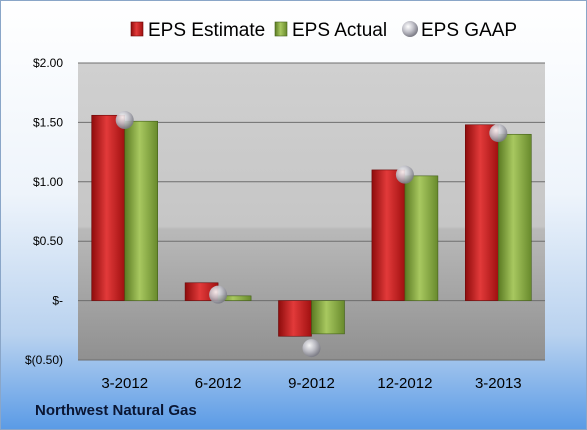  Describe the element at coordinates (281, 29) in the screenshot. I see `legend-eps-actual-swatch` at that location.